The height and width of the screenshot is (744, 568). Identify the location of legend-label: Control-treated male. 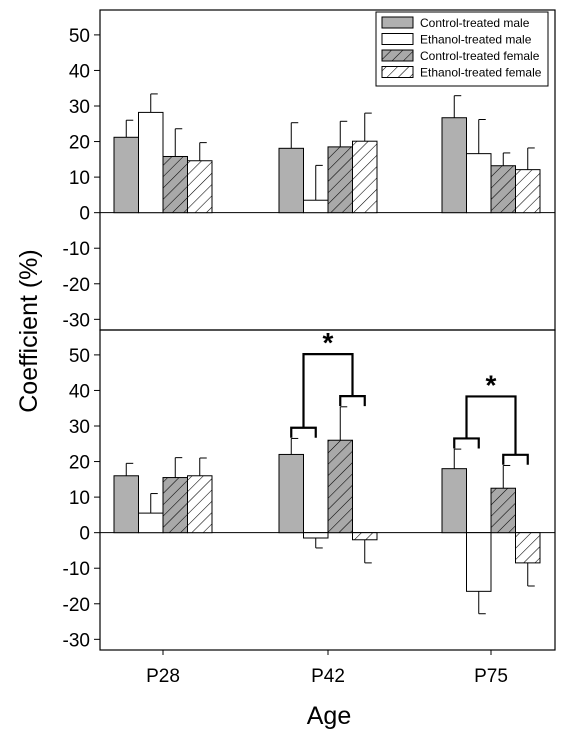
(475, 23).